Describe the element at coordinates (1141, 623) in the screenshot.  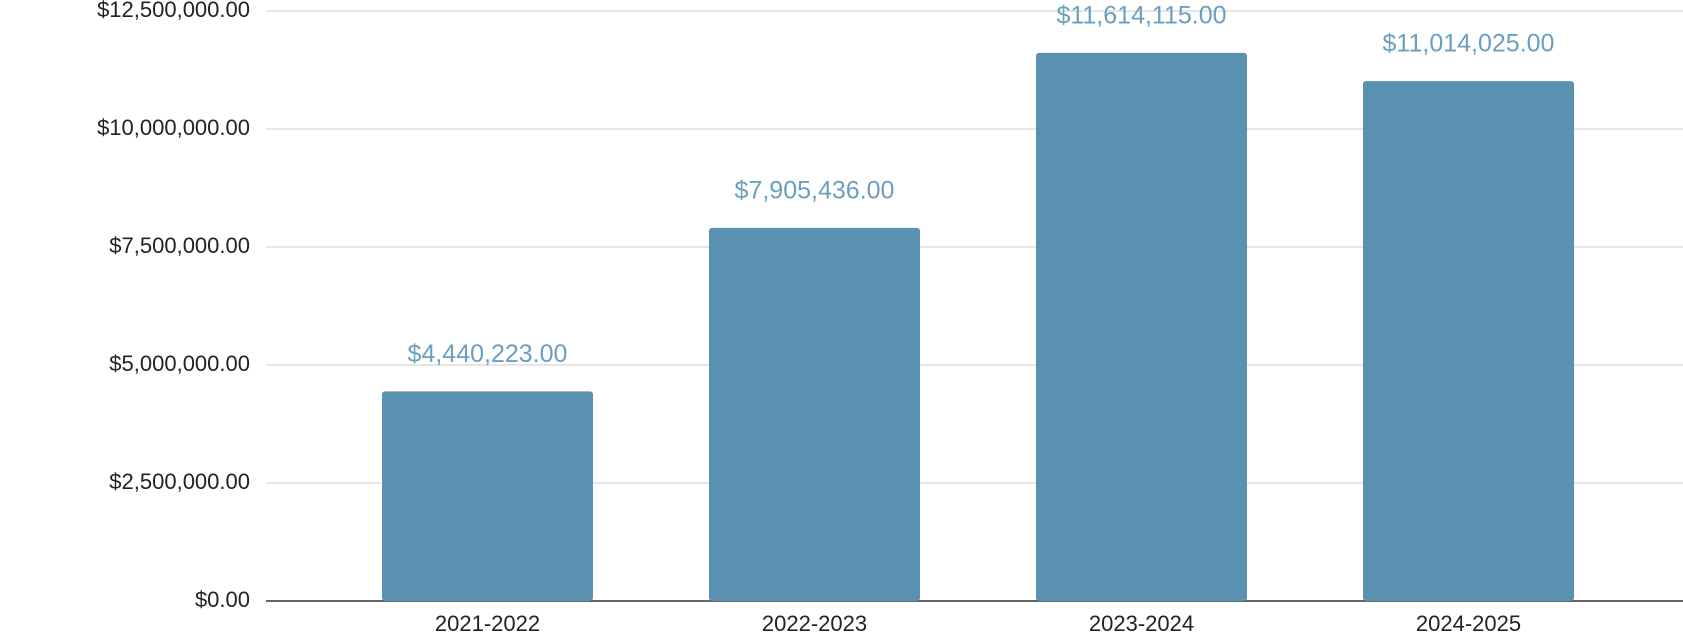
I see `x-tick-label: 2023-2024` at that location.